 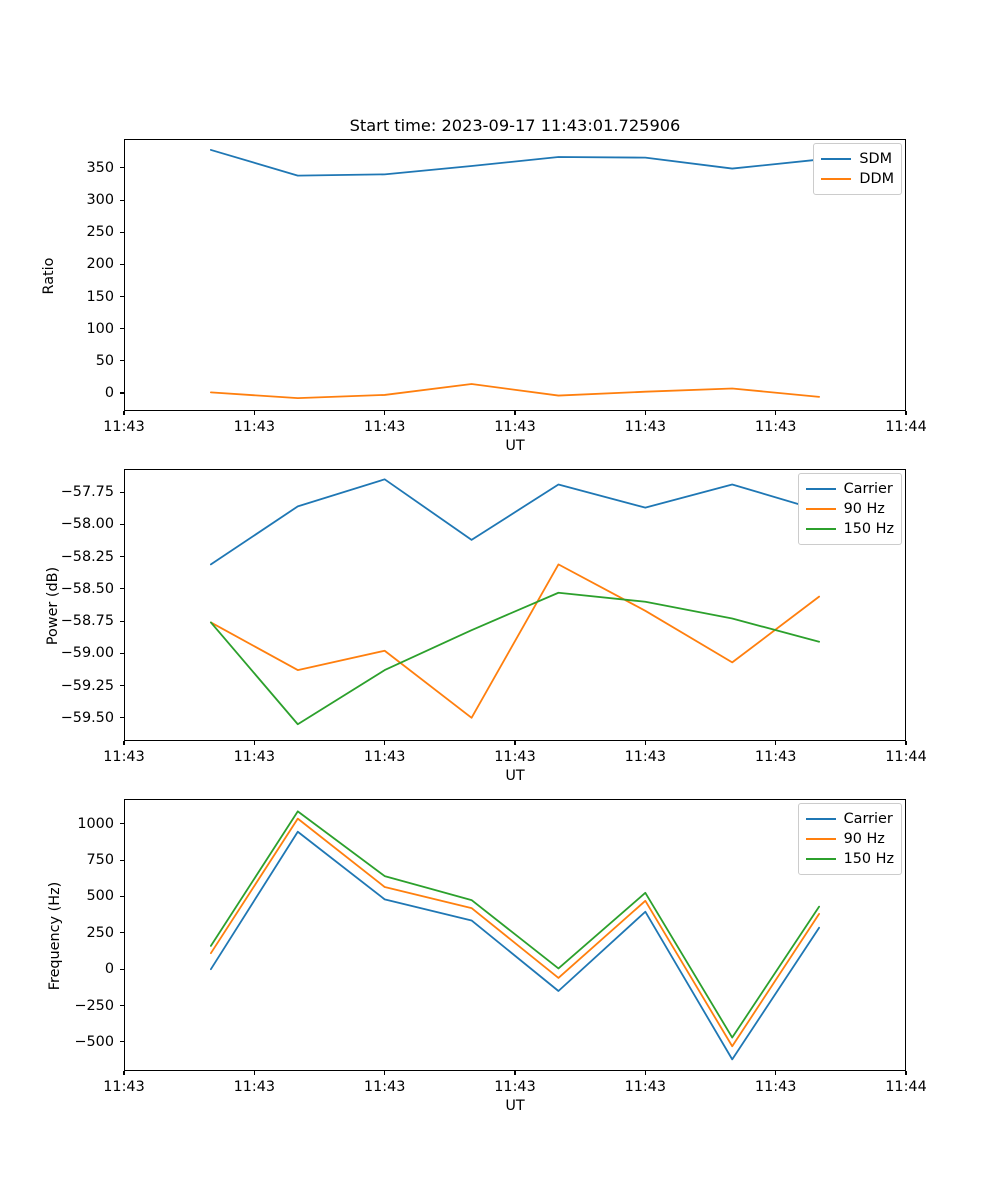 I want to click on ytick-label: 150, so click(x=100, y=296).